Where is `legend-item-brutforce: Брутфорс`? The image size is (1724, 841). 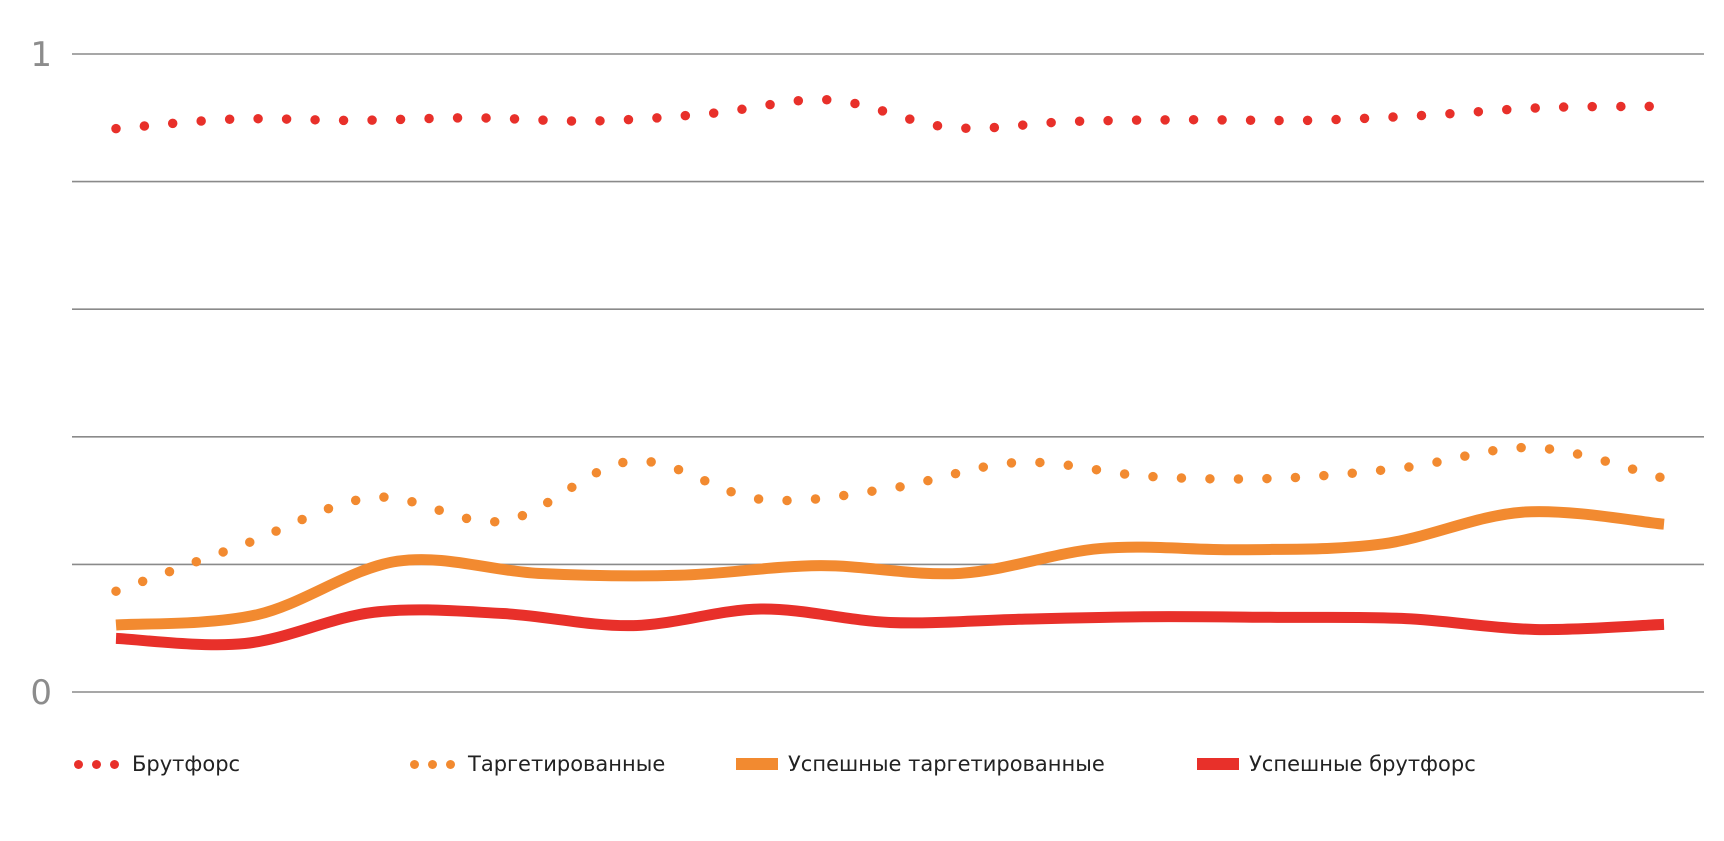
legend-item-brutforce: Брутфорс is located at coordinates (155, 764).